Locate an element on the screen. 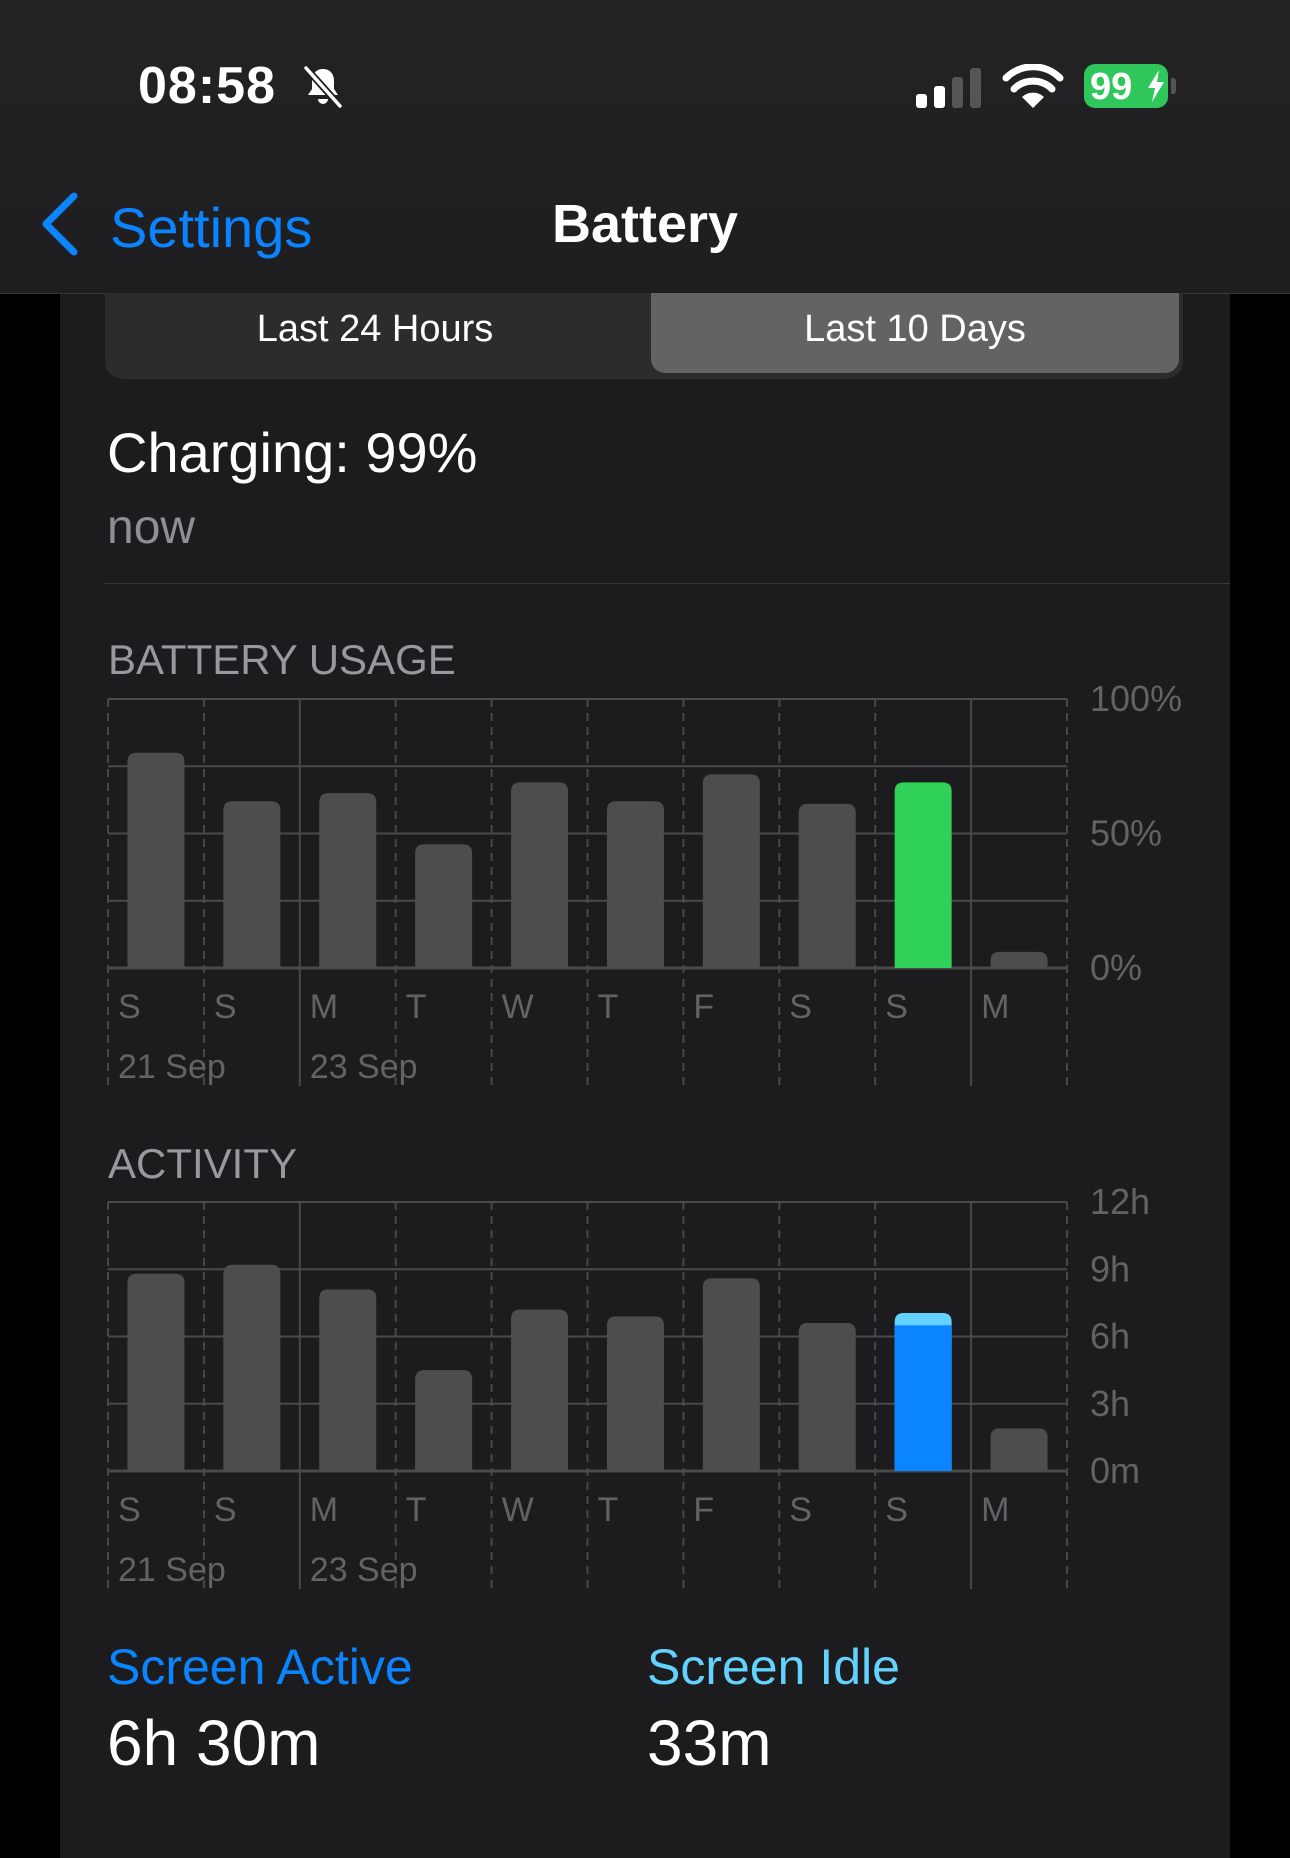 The width and height of the screenshot is (1290, 1858). y-tick-label: 9h is located at coordinates (1110, 1268).